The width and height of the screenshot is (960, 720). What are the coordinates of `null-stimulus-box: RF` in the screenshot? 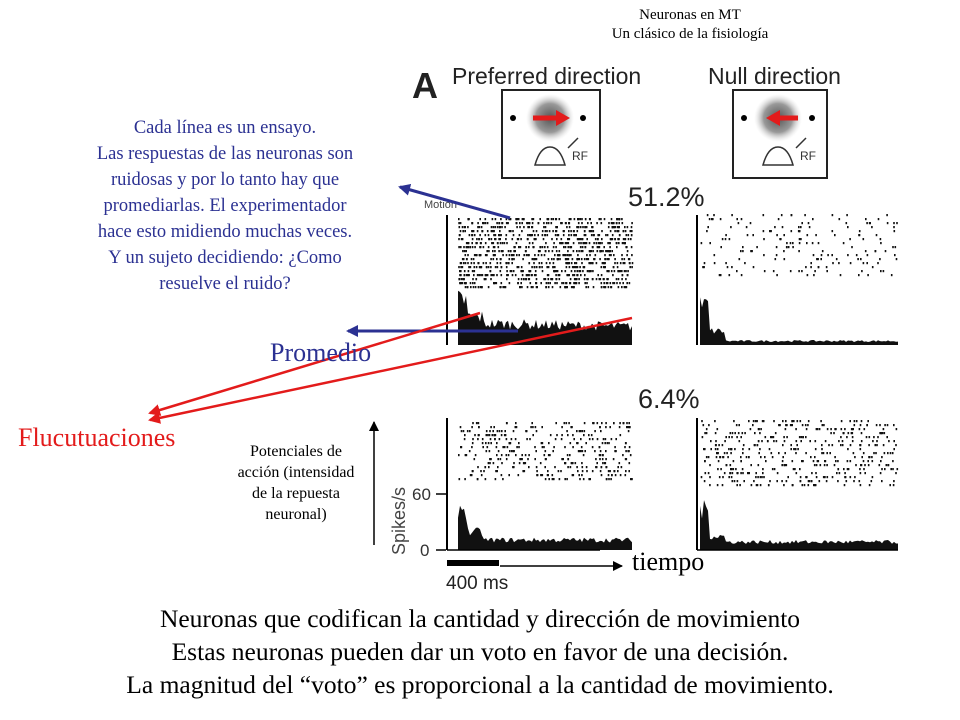 It's located at (780, 134).